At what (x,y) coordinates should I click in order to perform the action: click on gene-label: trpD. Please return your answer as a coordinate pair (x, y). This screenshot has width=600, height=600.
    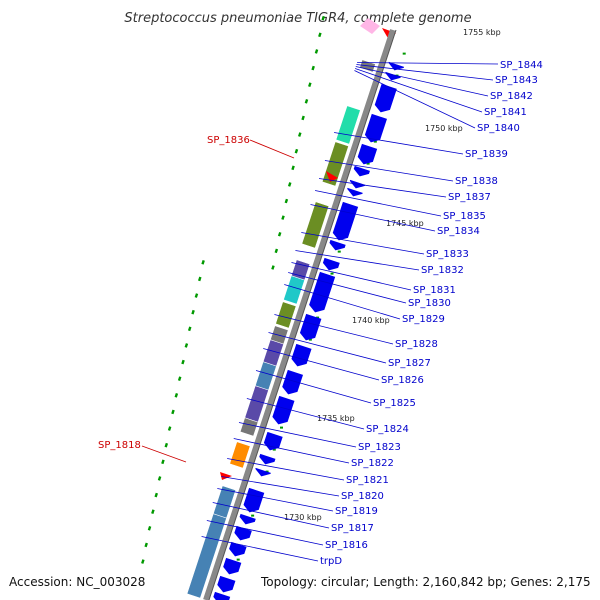
    Looking at the image, I should click on (331, 561).